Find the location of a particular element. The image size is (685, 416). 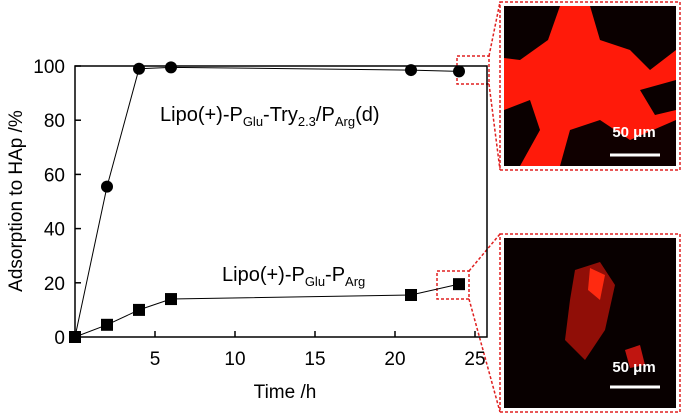

y-tick-label: 100 is located at coordinates (49, 67).